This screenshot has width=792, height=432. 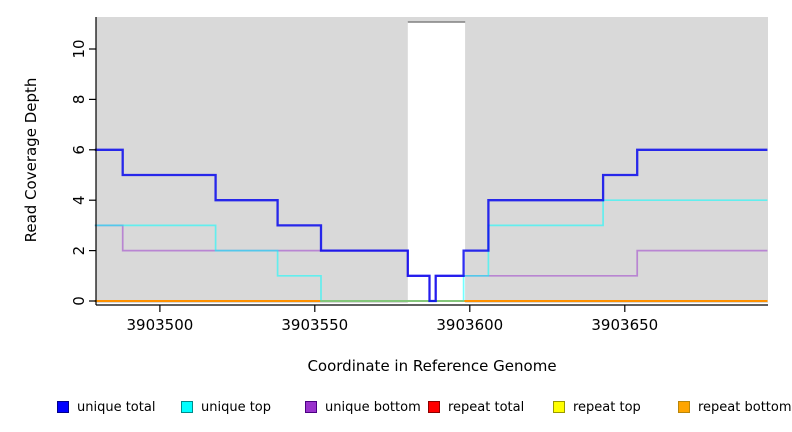 I want to click on x-tick-label: 3903550, so click(x=314, y=325).